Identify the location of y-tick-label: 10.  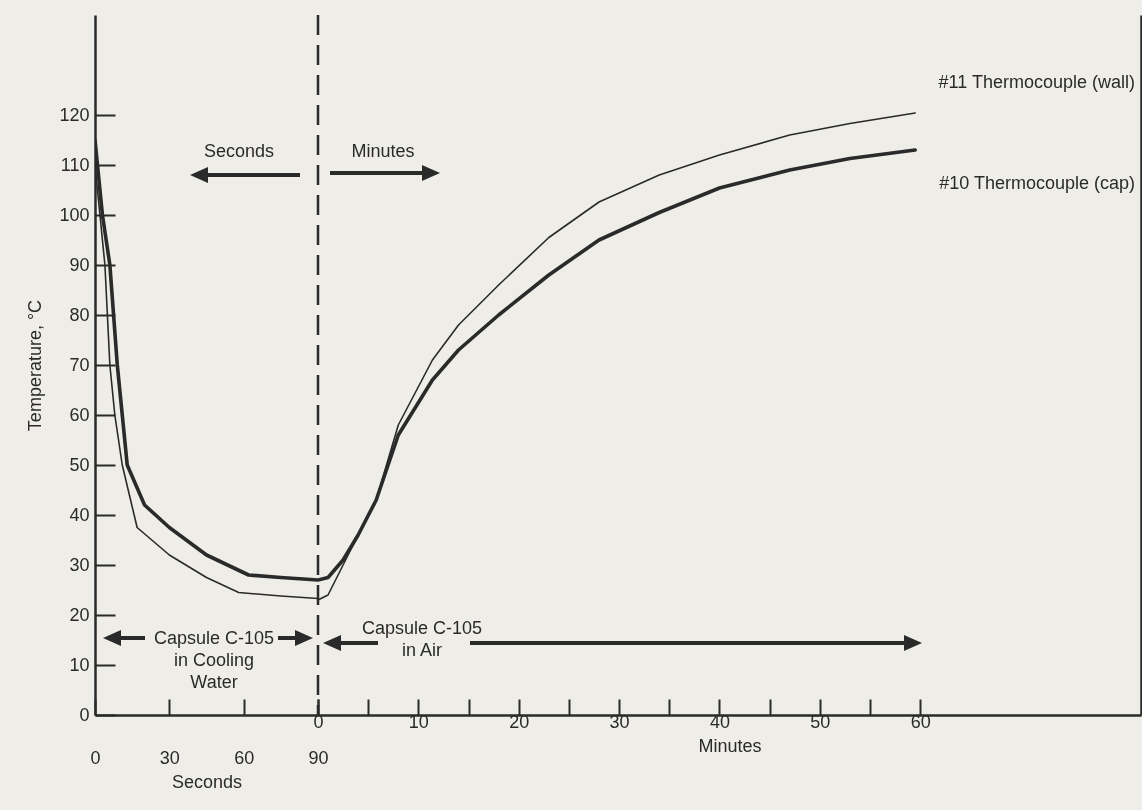
(79, 664).